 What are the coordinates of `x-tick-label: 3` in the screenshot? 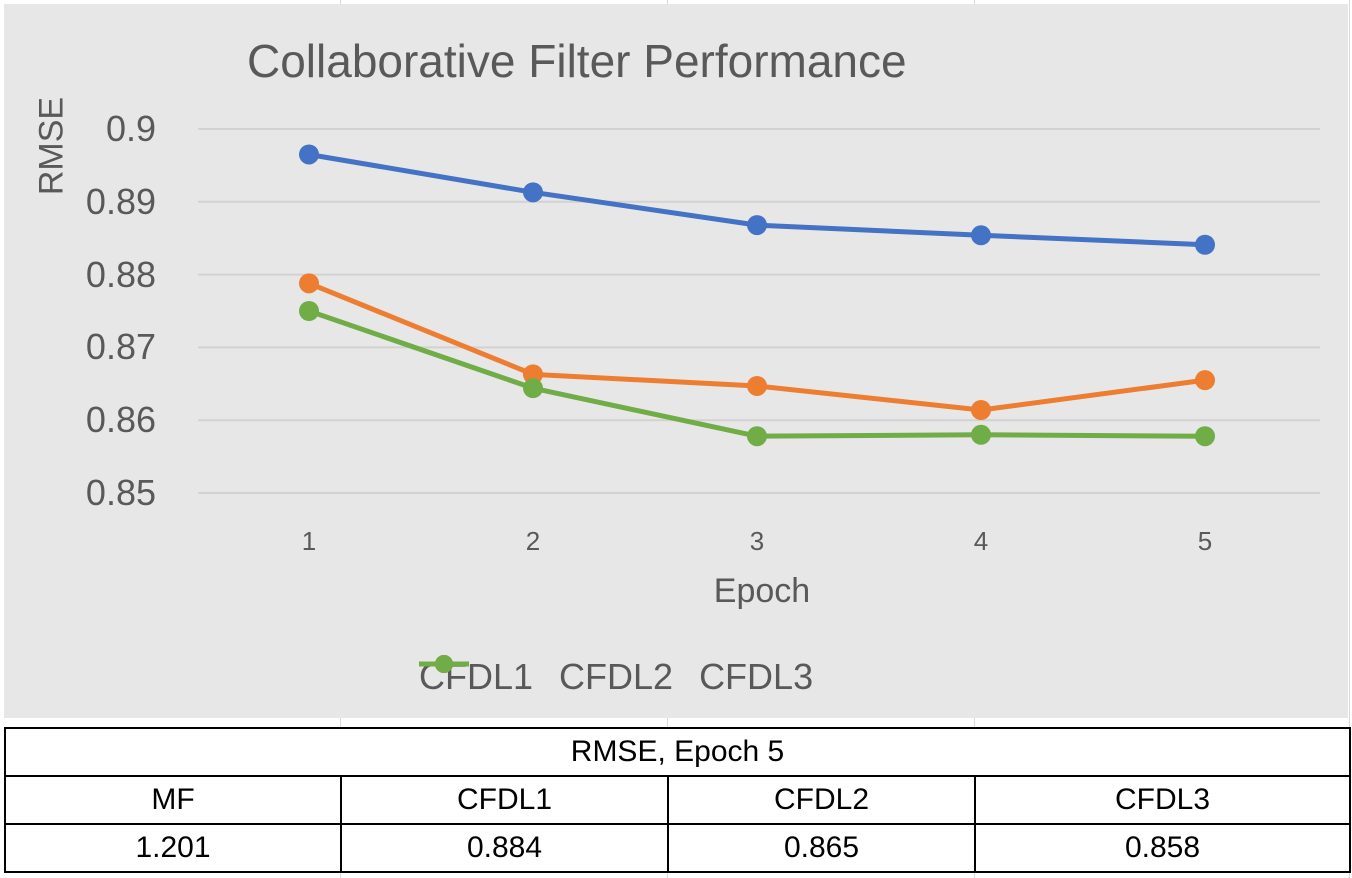 It's located at (757, 541).